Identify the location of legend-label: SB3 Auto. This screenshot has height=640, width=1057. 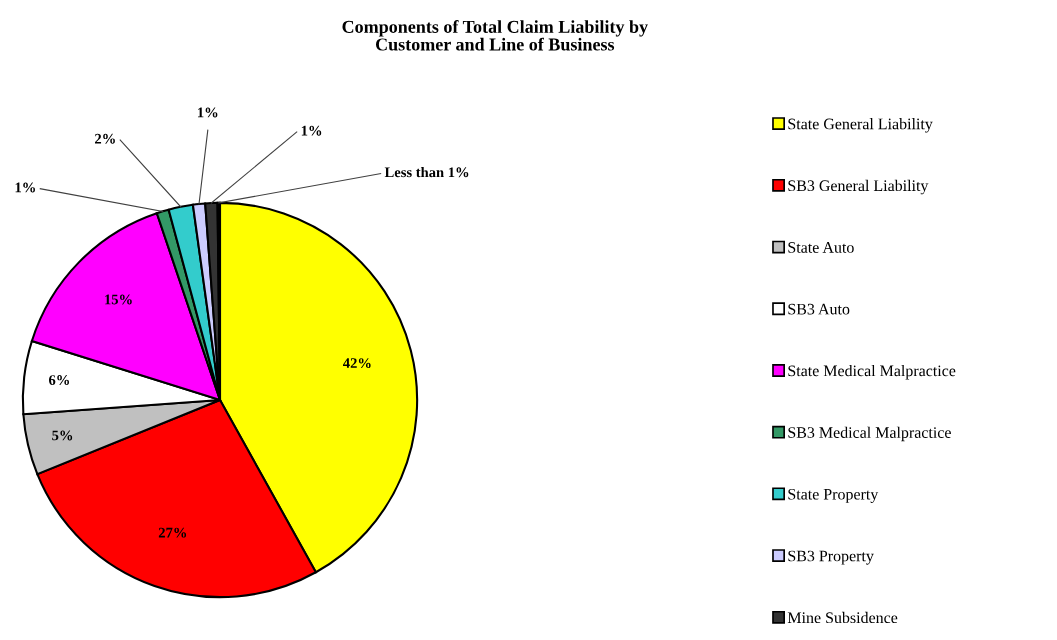
(819, 309).